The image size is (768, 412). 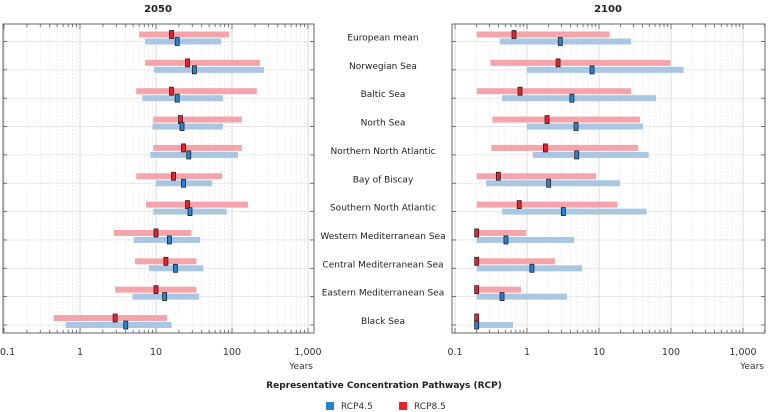 I want to click on category-label: Baltic Sea, so click(x=383, y=95).